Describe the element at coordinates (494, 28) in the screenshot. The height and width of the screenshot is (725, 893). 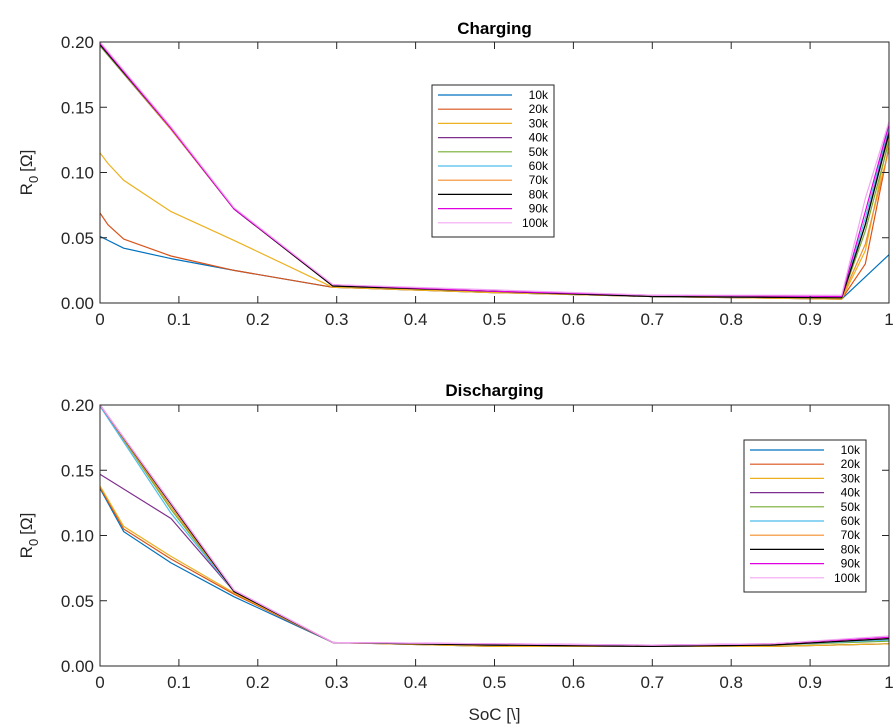
I see `chart-title-charging: Charging` at that location.